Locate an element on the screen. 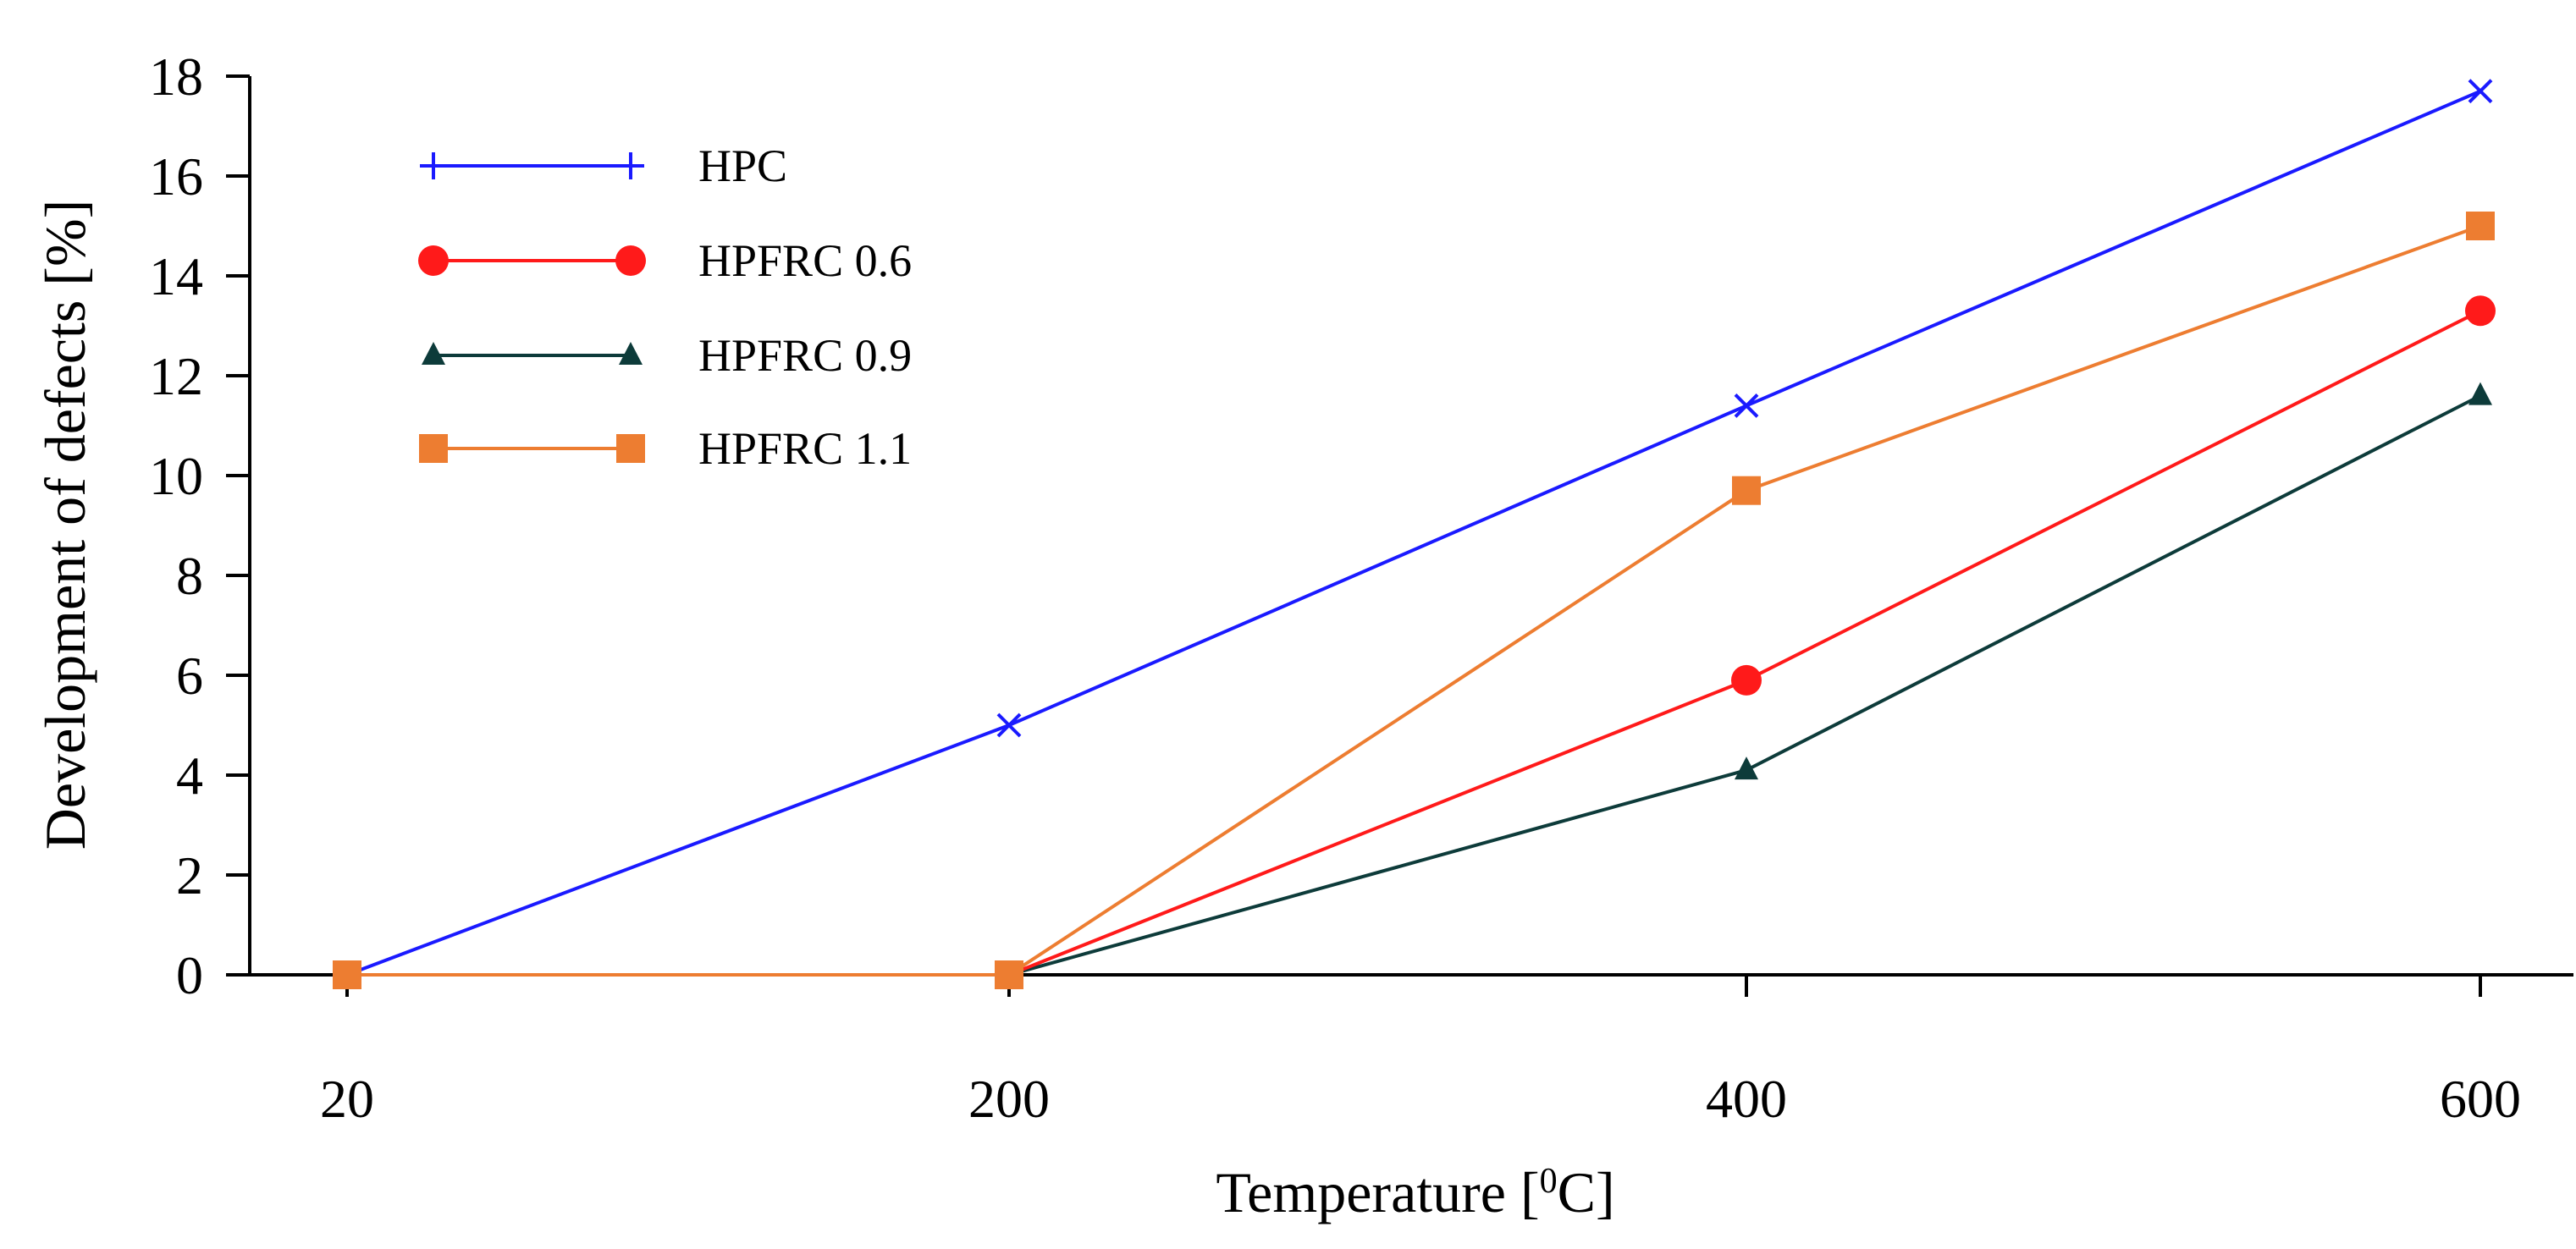 This screenshot has height=1249, width=2576. legend-label: HPC is located at coordinates (743, 165).